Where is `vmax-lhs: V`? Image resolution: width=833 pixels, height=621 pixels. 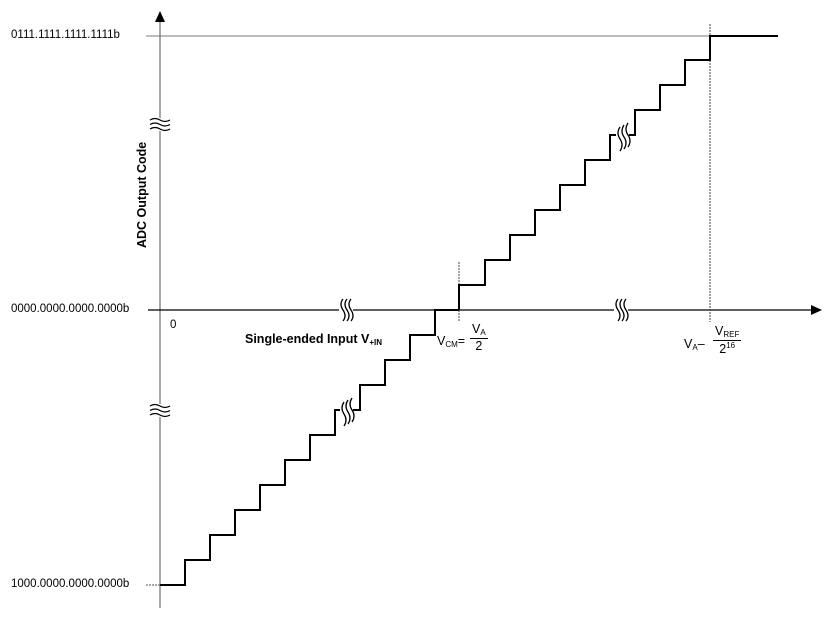
vmax-lhs: V is located at coordinates (688, 344).